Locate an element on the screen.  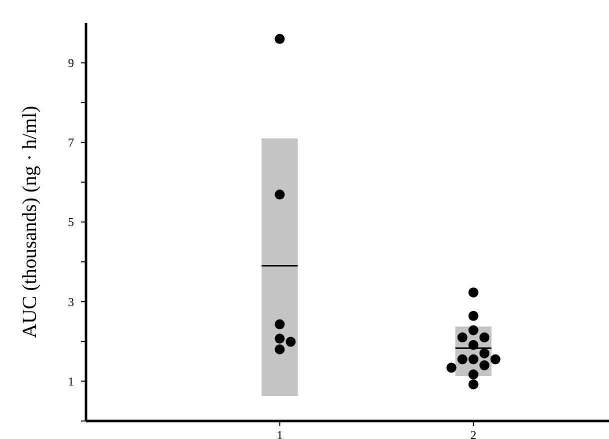
y-tick-label: 5 is located at coordinates (71, 222).